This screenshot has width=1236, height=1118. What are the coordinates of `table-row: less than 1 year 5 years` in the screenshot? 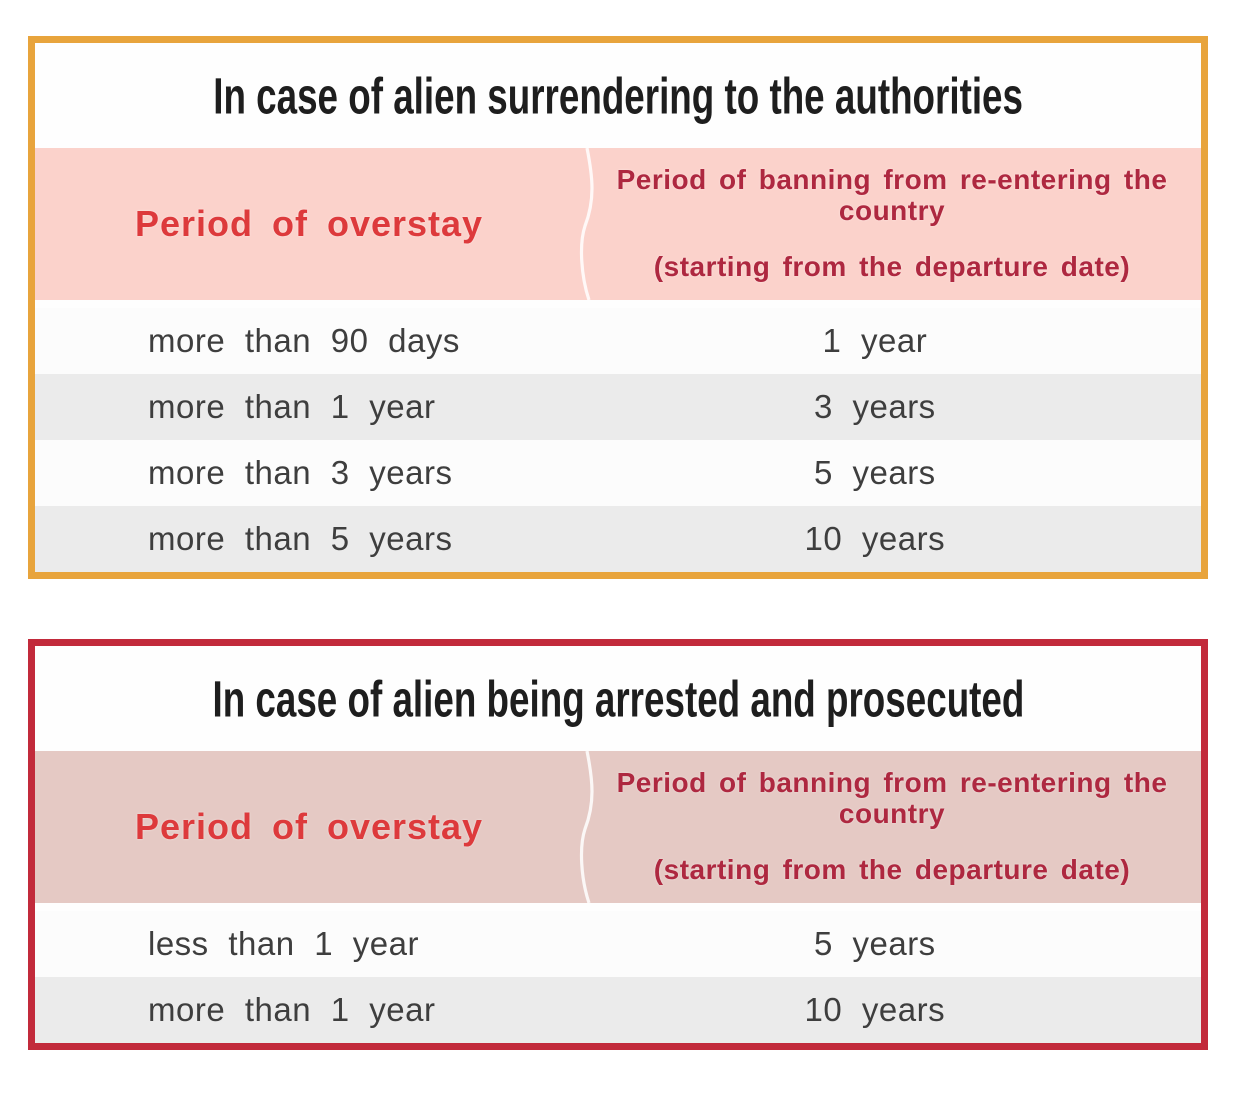 It's located at (618, 944).